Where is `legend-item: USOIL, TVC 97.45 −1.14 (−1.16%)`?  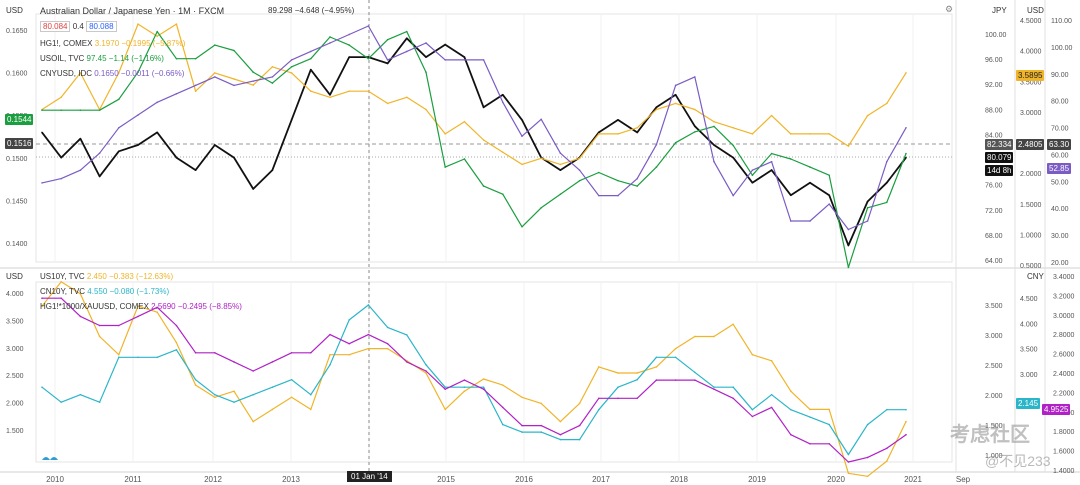 legend-item: USOIL, TVC 97.45 −1.14 (−1.16%) is located at coordinates (102, 58).